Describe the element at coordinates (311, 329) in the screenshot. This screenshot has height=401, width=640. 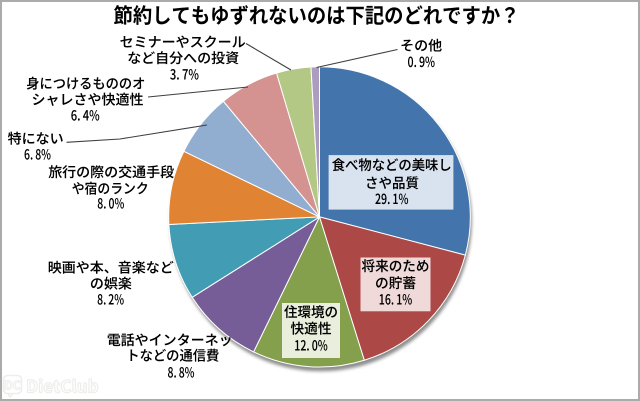
I see `svg-text: 快適性` at that location.